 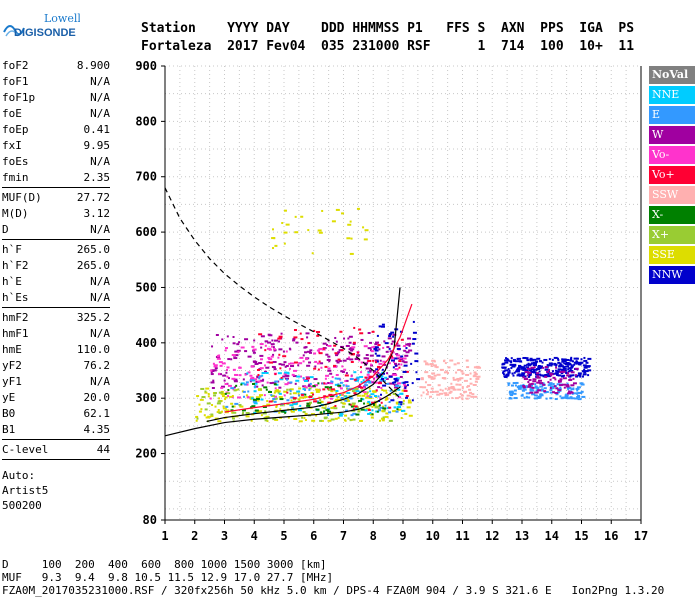 What do you see at coordinates (194, 536) in the screenshot?
I see `x-tick-label: 2` at bounding box center [194, 536].